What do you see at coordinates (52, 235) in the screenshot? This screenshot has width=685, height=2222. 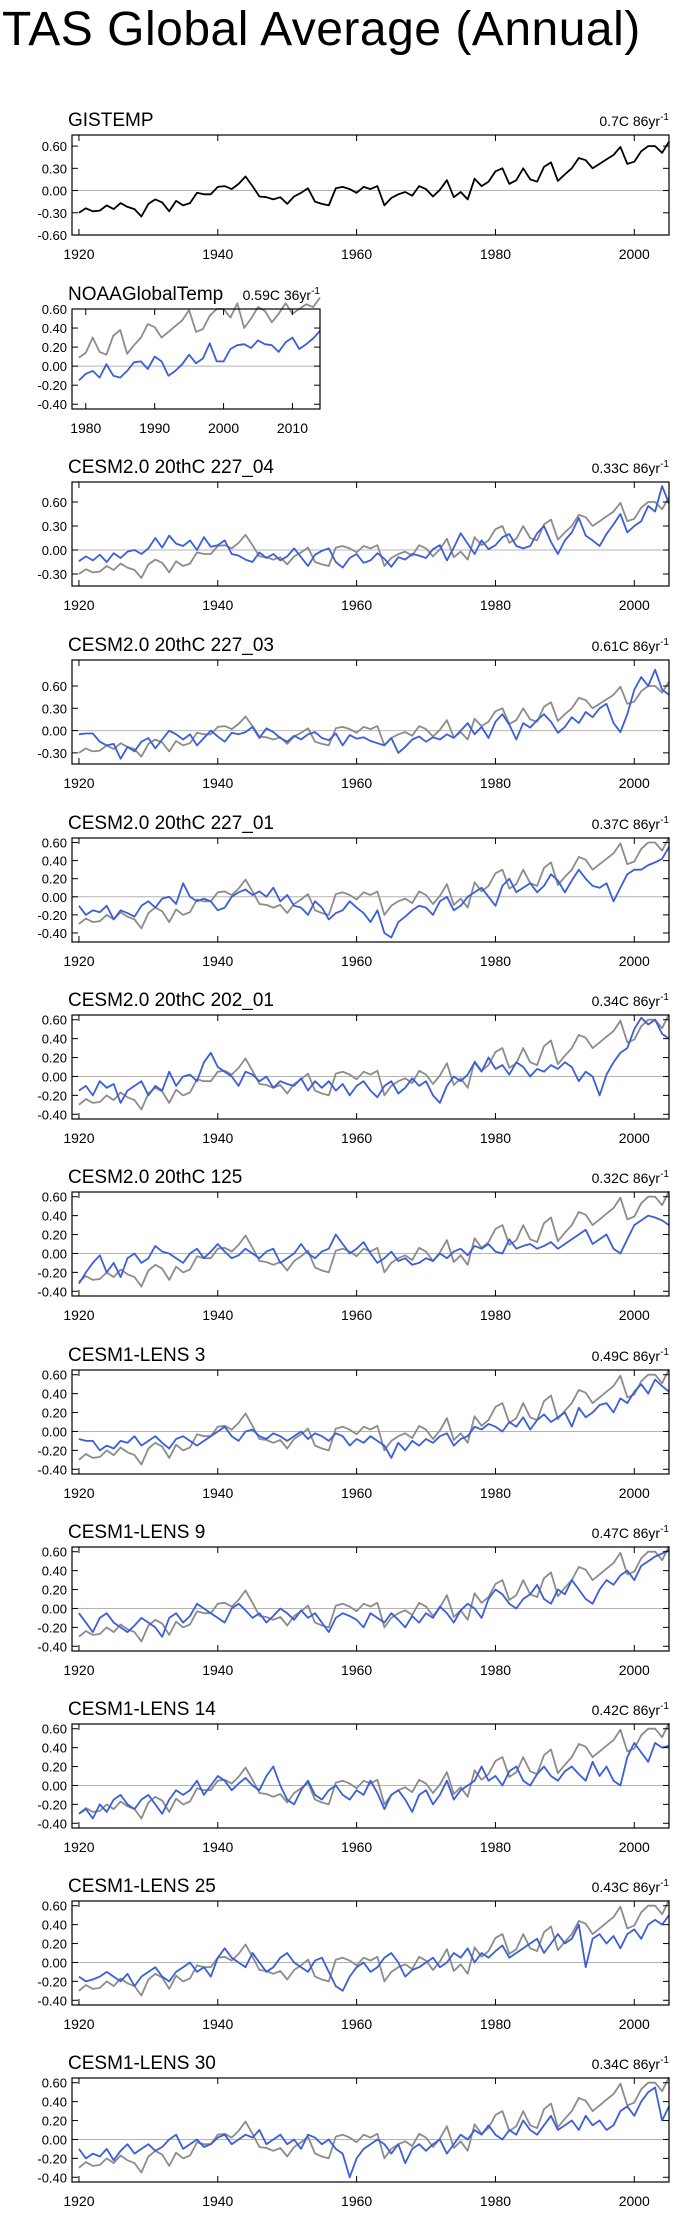 I see `y-tick-label: -0.60` at bounding box center [52, 235].